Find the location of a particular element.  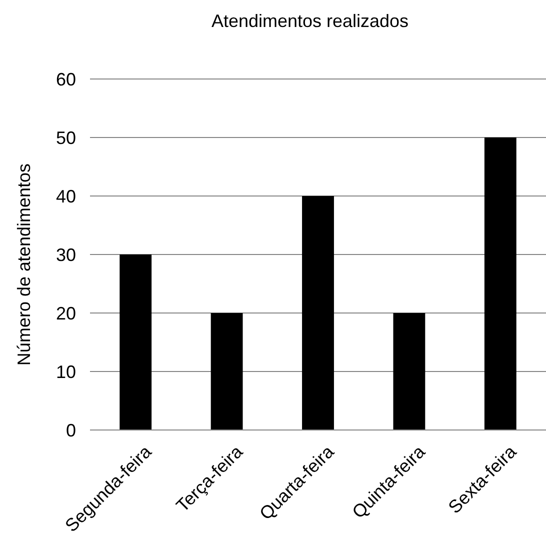

y-tick-label: 20 is located at coordinates (66, 313).